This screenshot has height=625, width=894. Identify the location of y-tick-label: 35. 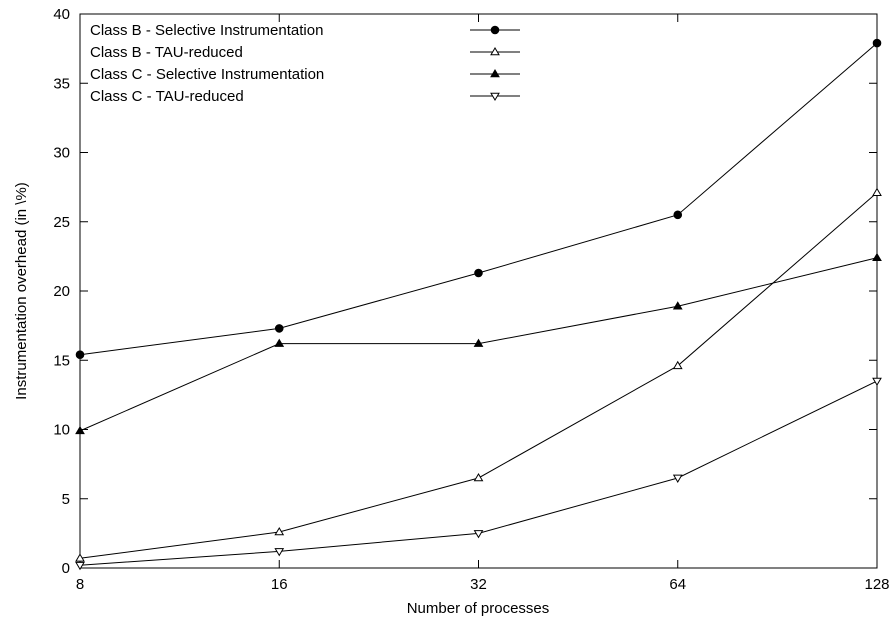
(61, 83).